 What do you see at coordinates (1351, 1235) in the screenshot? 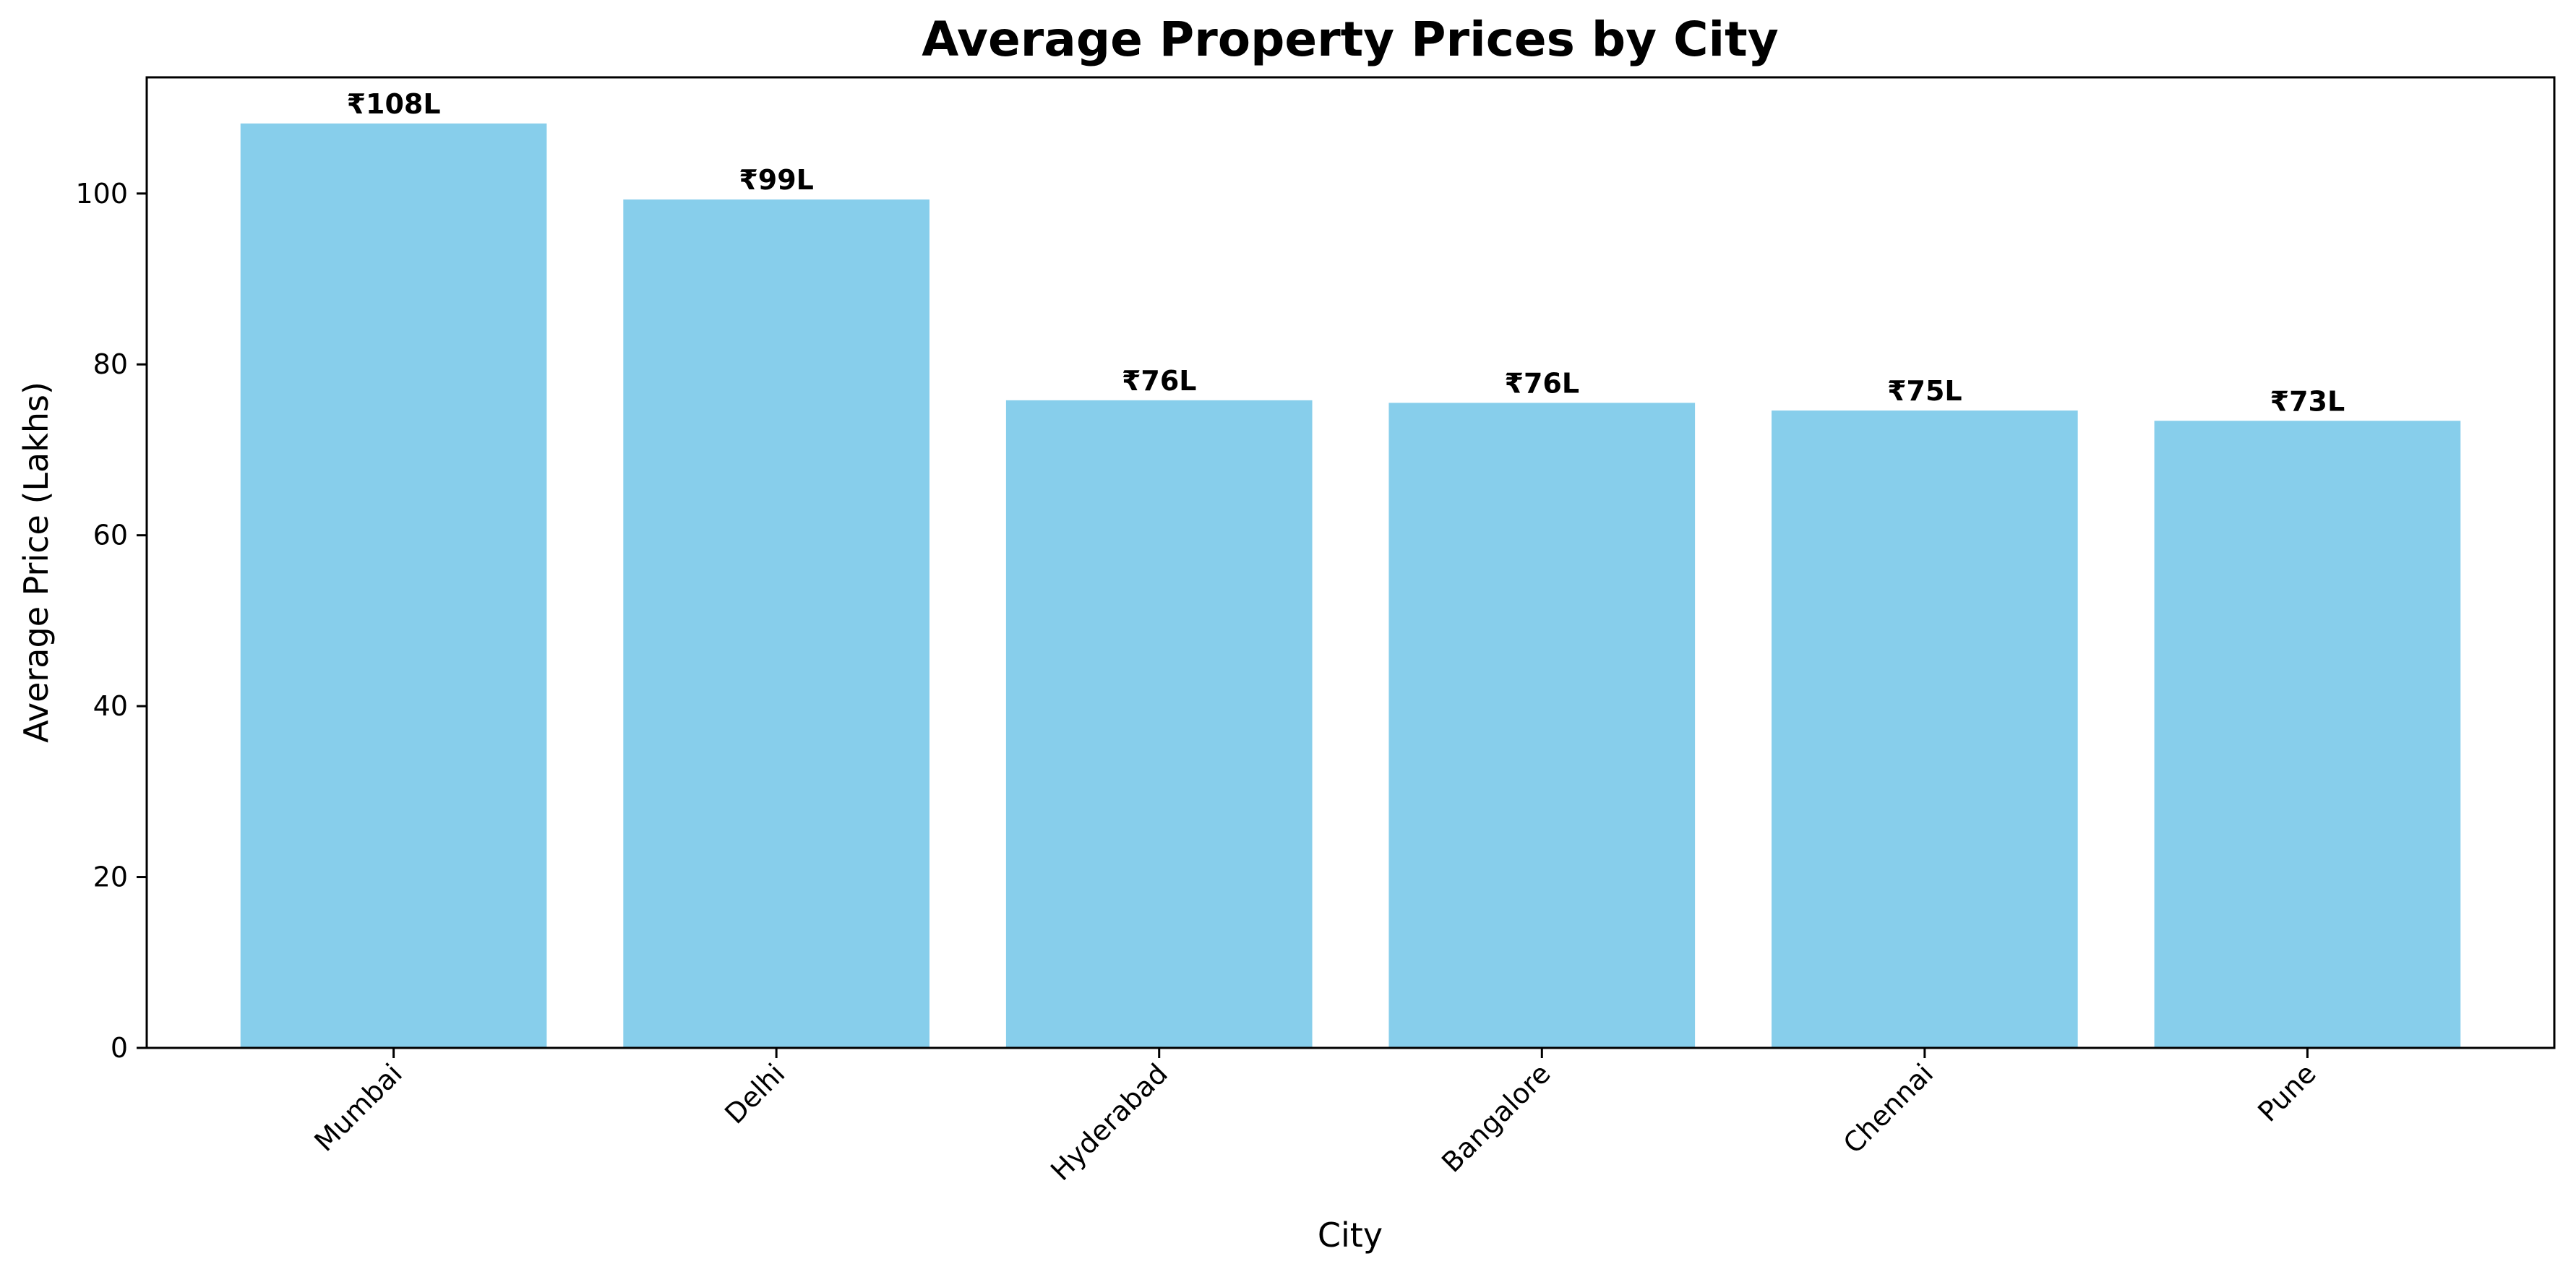
I see `x-axis-label: City` at bounding box center [1351, 1235].